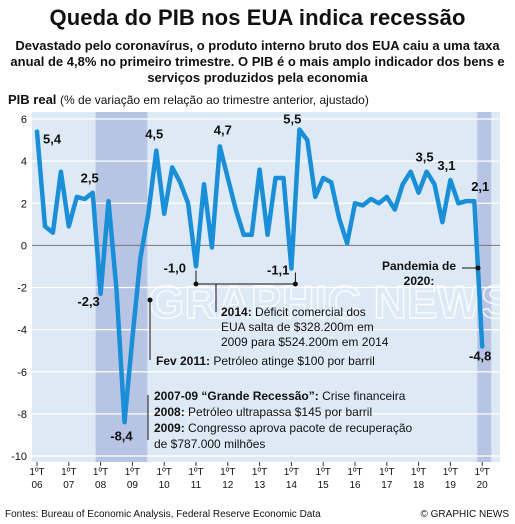 The height and width of the screenshot is (524, 515). What do you see at coordinates (465, 514) in the screenshot?
I see `copyright-credit: © GRAPHIC NEWS` at bounding box center [465, 514].